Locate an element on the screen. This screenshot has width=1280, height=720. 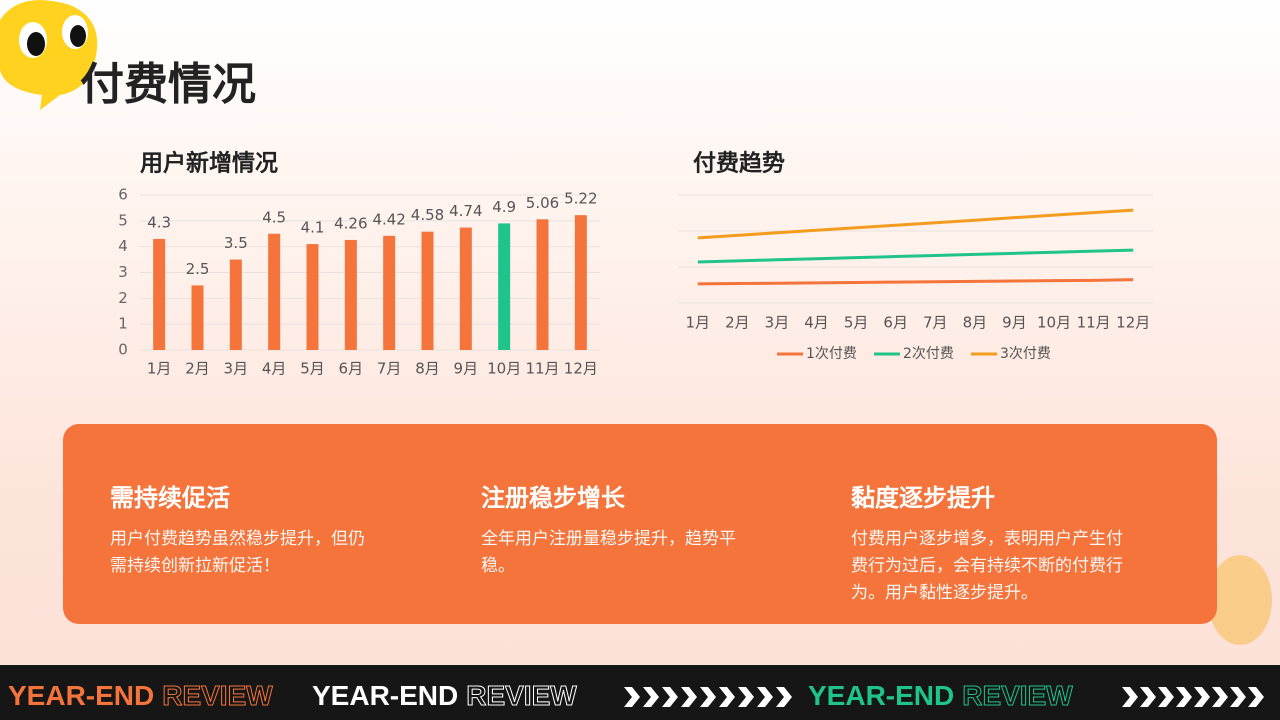
y-tick-label: 3 is located at coordinates (123, 272).